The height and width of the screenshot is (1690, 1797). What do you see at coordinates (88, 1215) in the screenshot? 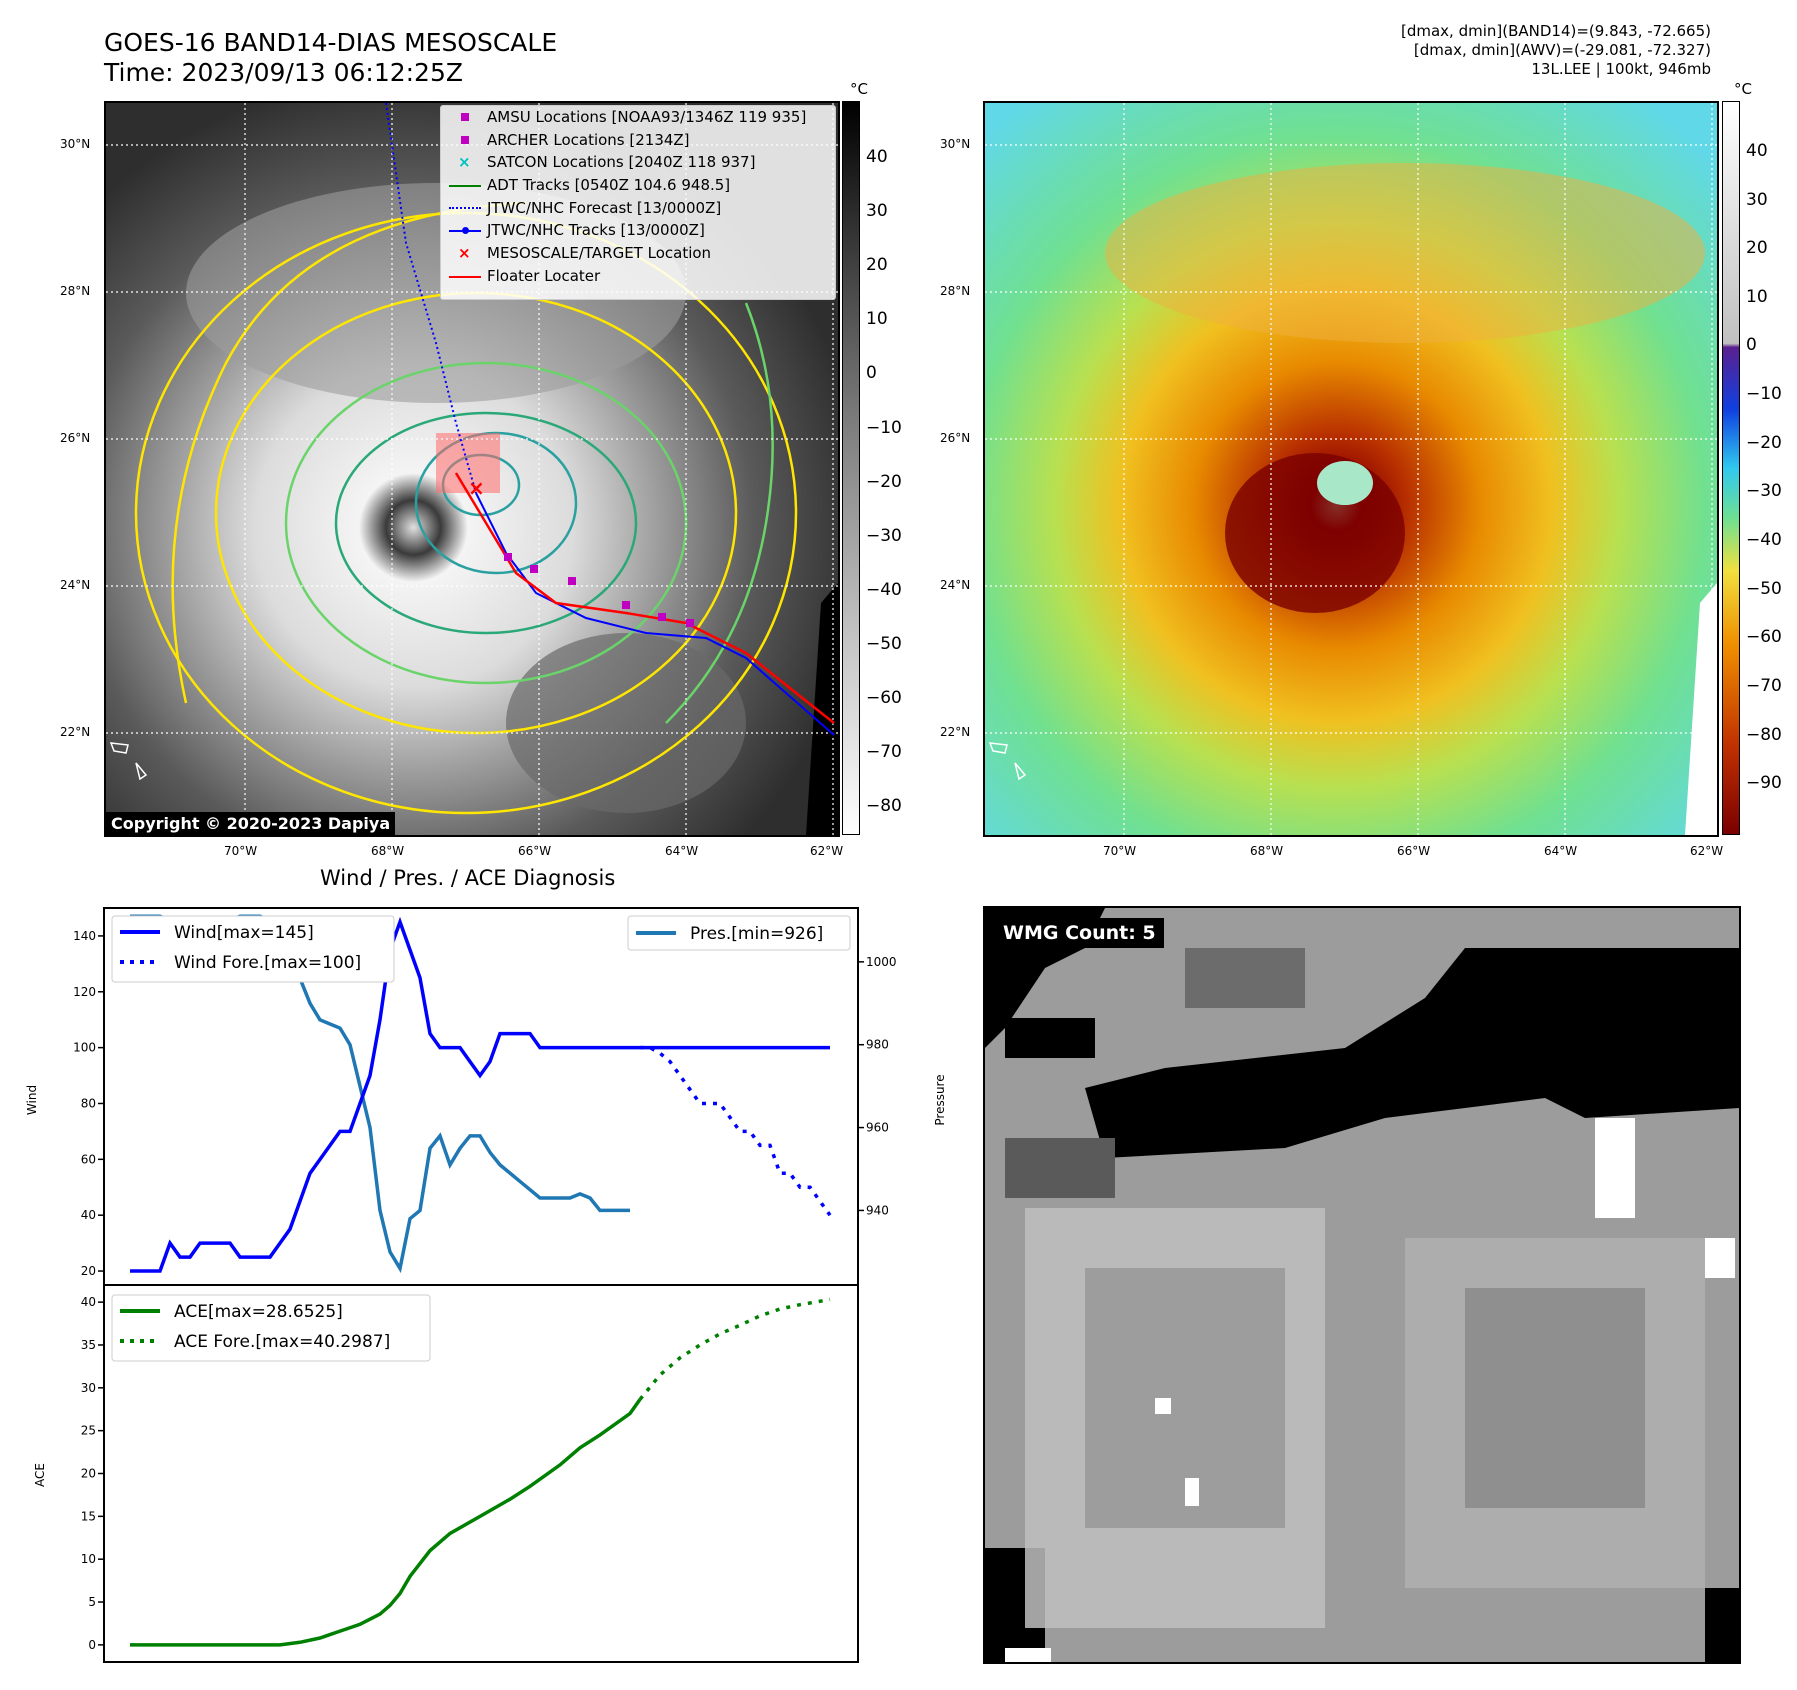
I see `y-tick-label: 40` at bounding box center [88, 1215].